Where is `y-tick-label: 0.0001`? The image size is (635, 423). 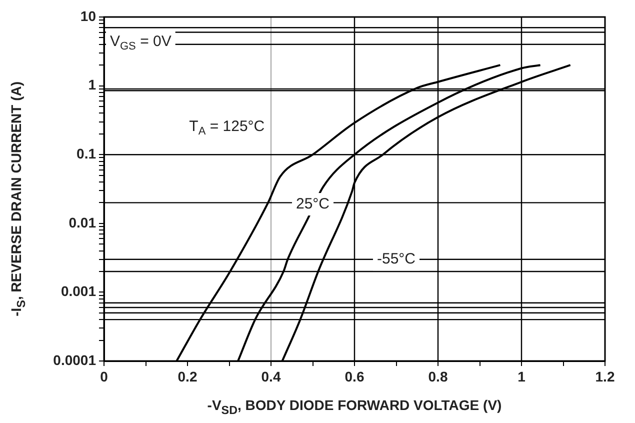 y-tick-label: 0.0001 is located at coordinates (74, 360).